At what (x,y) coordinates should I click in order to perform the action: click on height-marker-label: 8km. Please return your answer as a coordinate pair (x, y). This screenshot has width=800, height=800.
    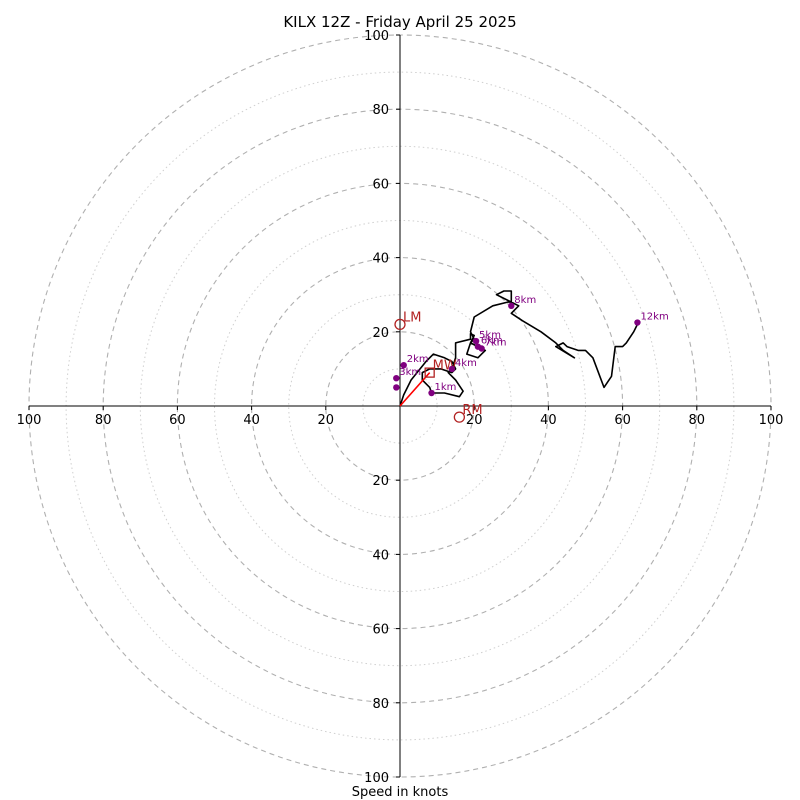
    Looking at the image, I should click on (525, 300).